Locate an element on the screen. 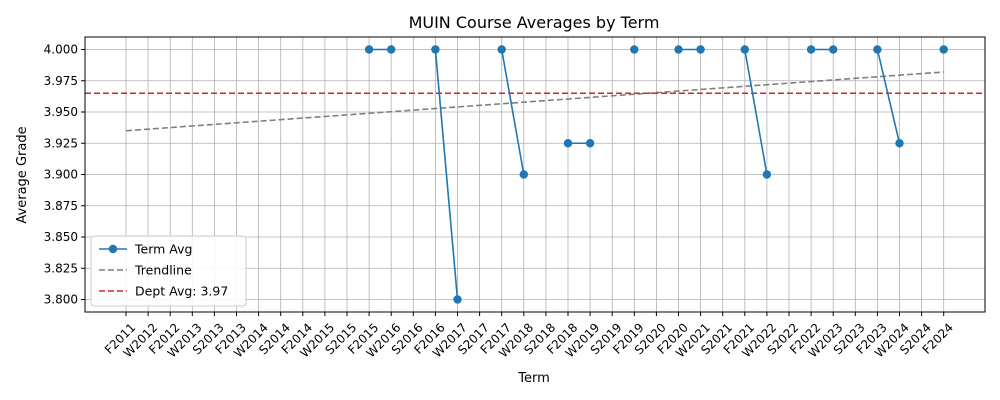  y-tick-label: 3.925 is located at coordinates (61, 143).